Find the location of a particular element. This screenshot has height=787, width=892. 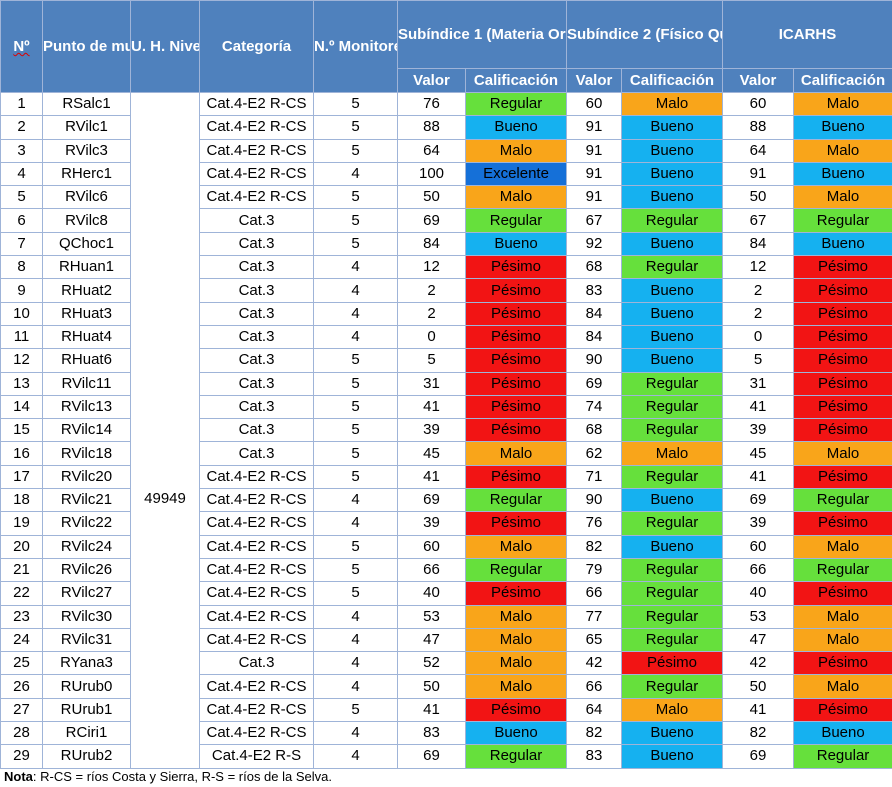

cell-punto: RVilc20 is located at coordinates (86, 477).